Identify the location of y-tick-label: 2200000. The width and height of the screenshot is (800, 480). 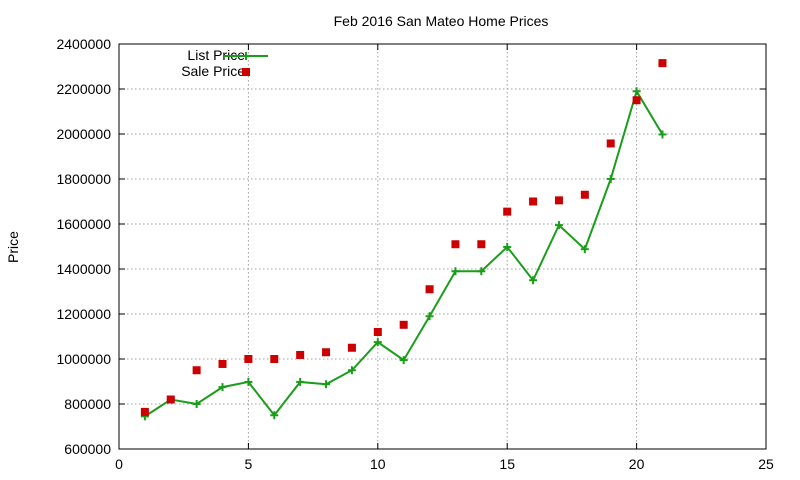
(83, 89).